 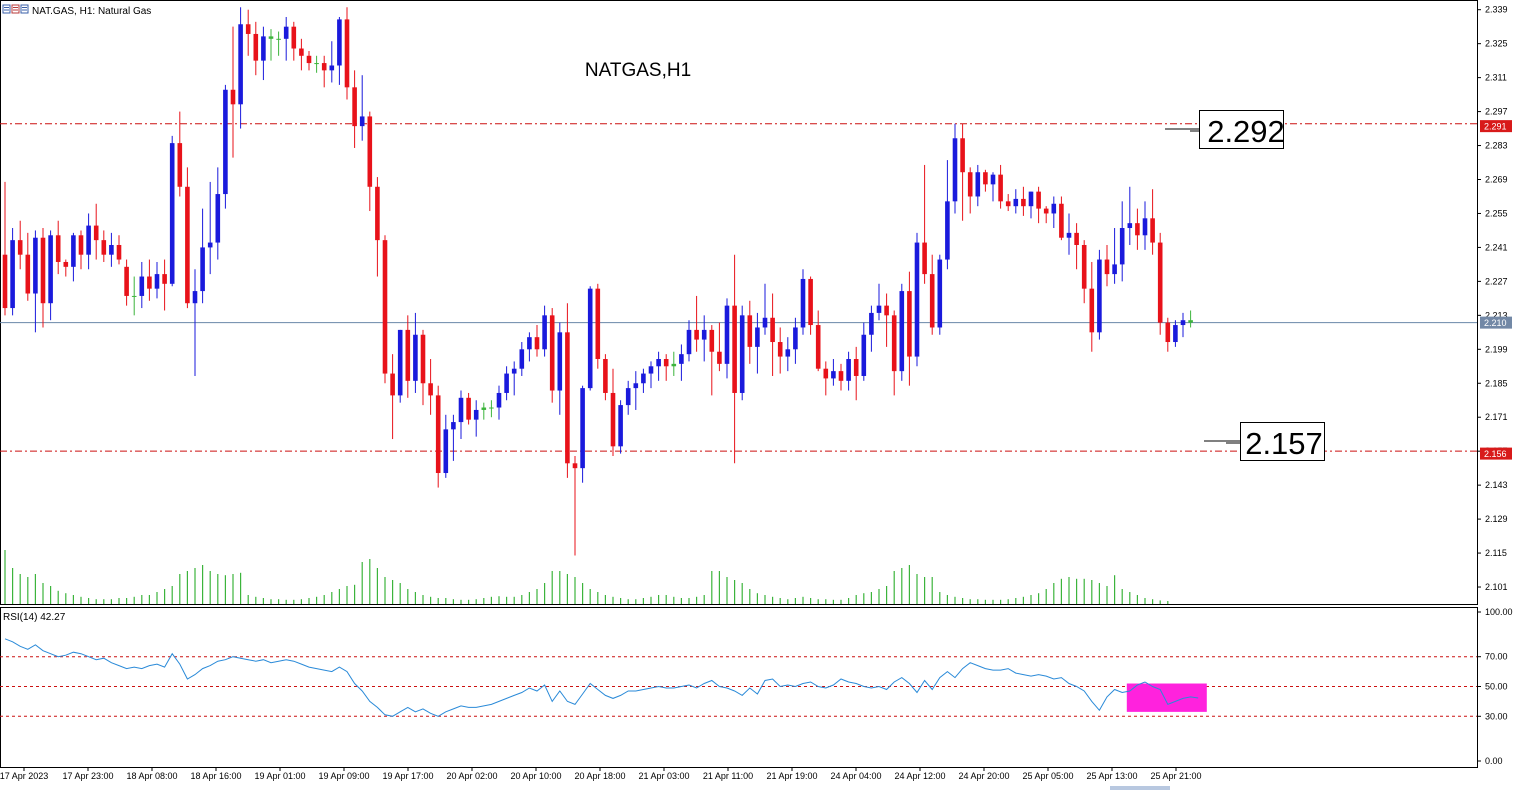 I want to click on time-tick-label: 18 Apr 16:00, so click(x=215, y=776).